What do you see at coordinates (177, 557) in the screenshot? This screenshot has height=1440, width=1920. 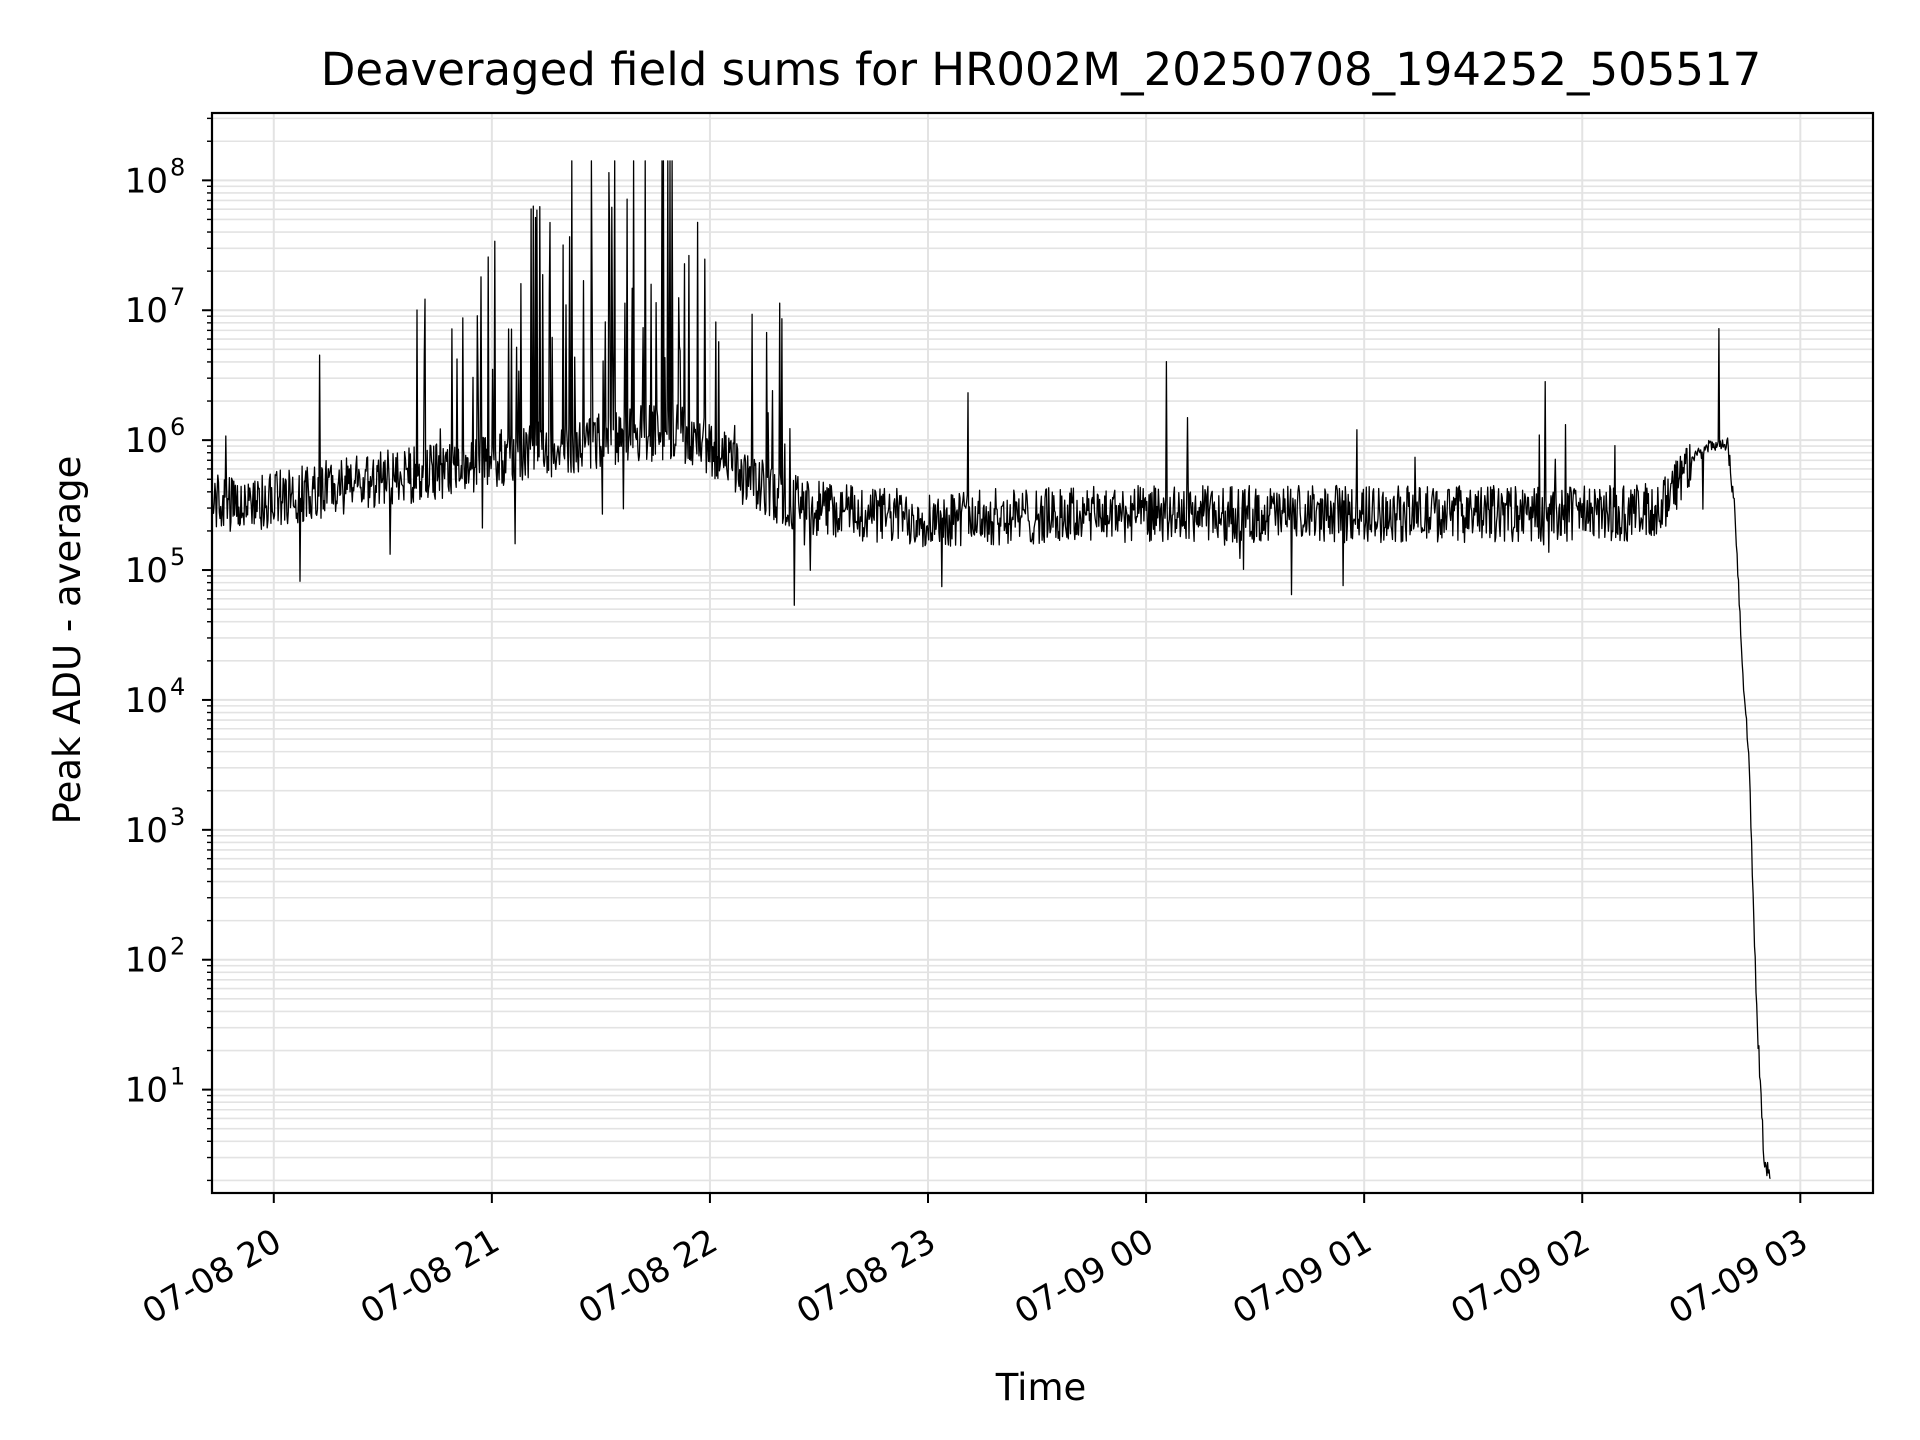 I see `y-tick-exponent: 5` at bounding box center [177, 557].